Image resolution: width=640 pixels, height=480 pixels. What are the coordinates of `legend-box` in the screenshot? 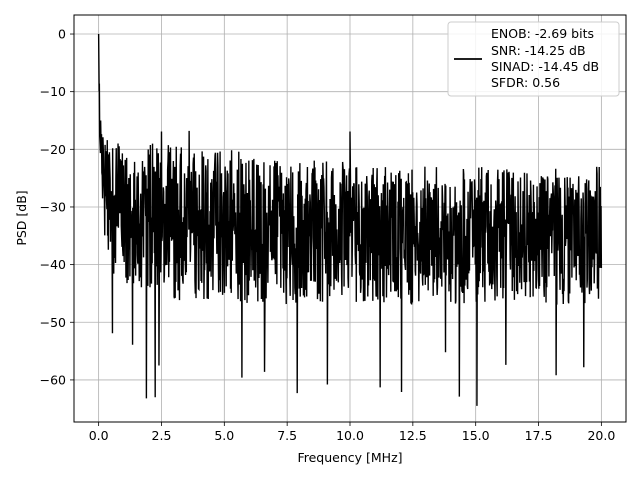 It's located at (533, 59).